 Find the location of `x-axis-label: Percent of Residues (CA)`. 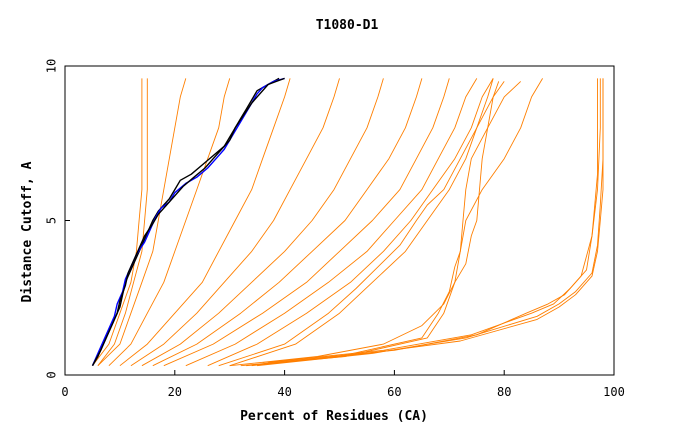

x-axis-label: Percent of Residues (CA) is located at coordinates (334, 416).